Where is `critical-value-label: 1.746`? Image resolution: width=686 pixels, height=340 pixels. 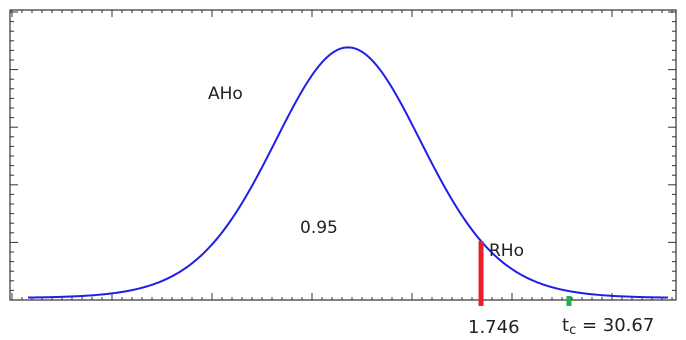
critical-value-label: 1.746 is located at coordinates (494, 327).